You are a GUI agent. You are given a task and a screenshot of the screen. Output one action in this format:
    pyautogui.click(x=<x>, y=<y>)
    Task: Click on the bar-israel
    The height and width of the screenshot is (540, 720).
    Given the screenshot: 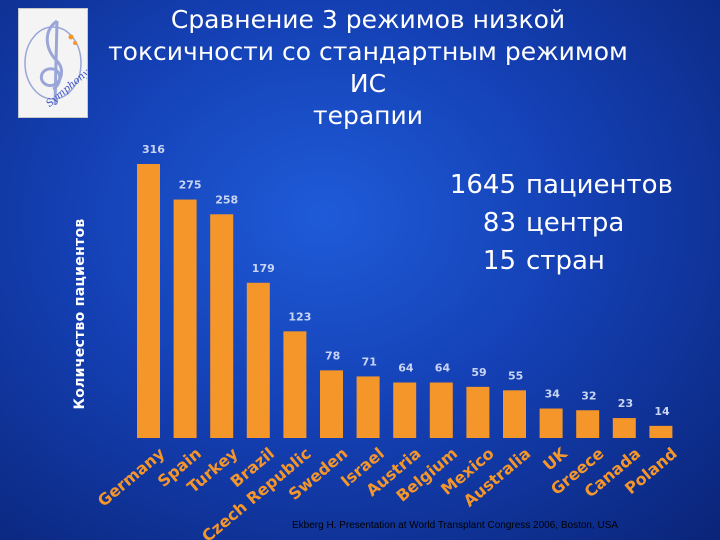 What is the action you would take?
    pyautogui.click(x=368, y=407)
    